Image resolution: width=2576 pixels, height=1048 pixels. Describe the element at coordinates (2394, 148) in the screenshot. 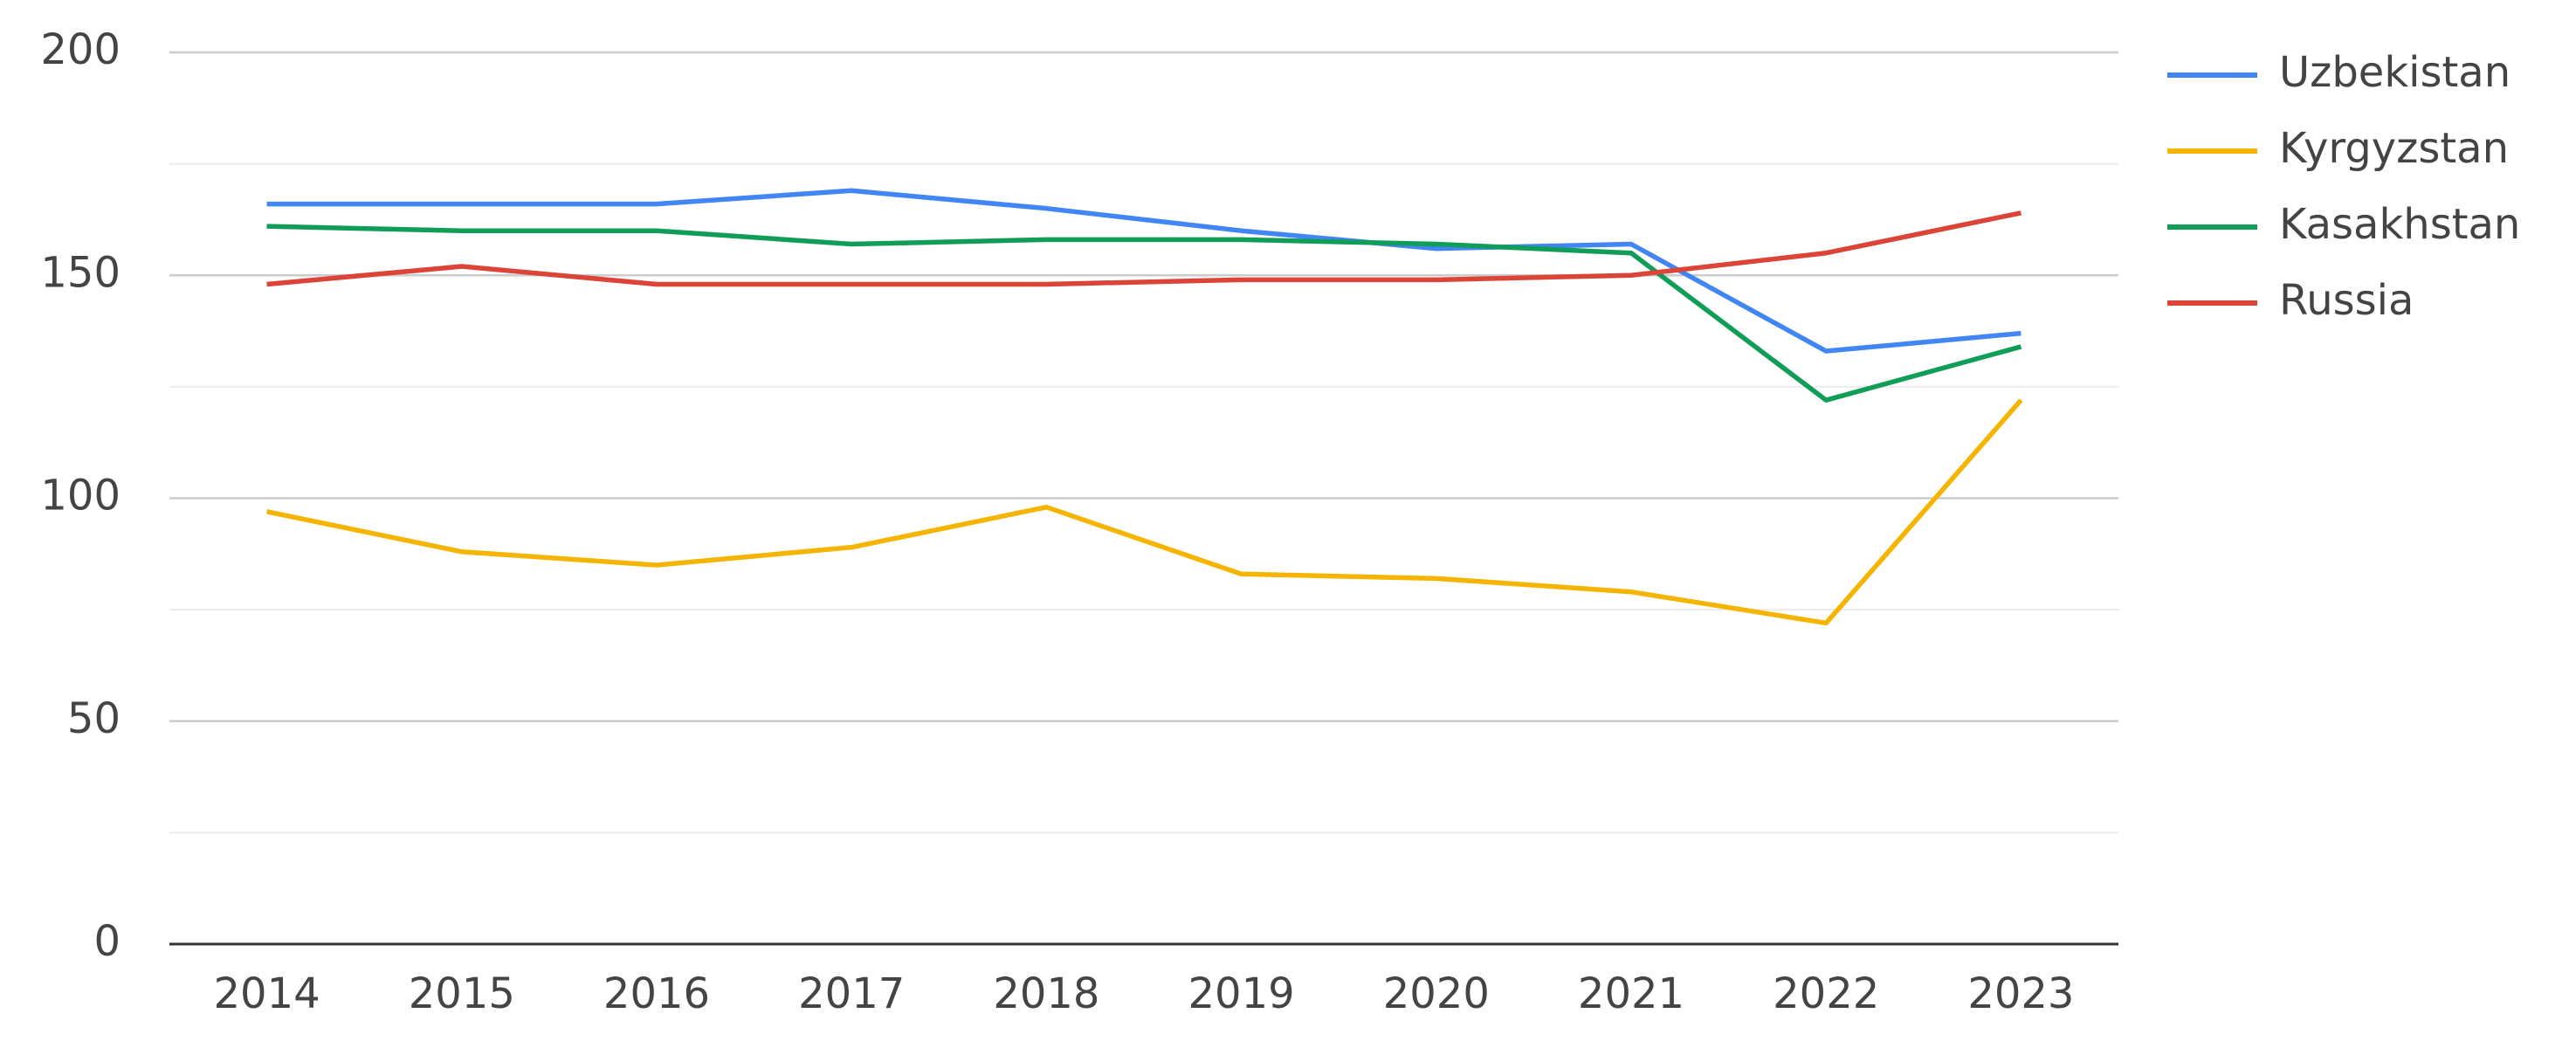

I see `legend-label: Kyrgyzstan` at that location.